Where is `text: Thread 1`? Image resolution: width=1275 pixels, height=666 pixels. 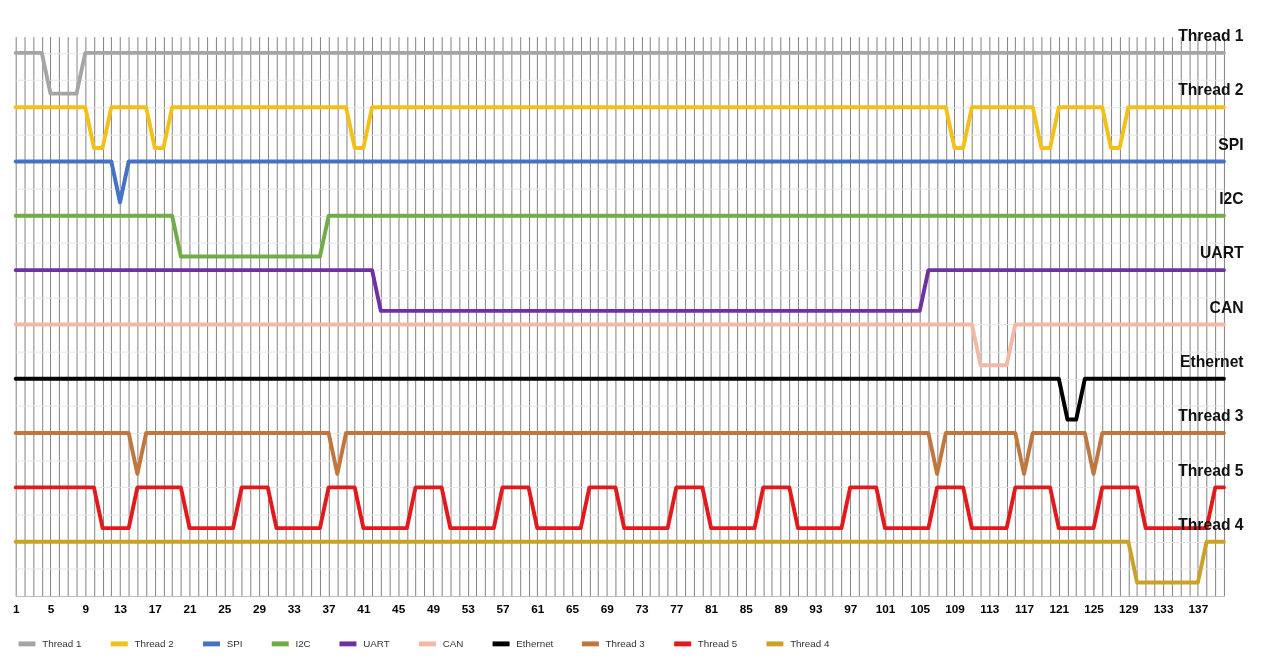 text: Thread 1 is located at coordinates (1211, 36).